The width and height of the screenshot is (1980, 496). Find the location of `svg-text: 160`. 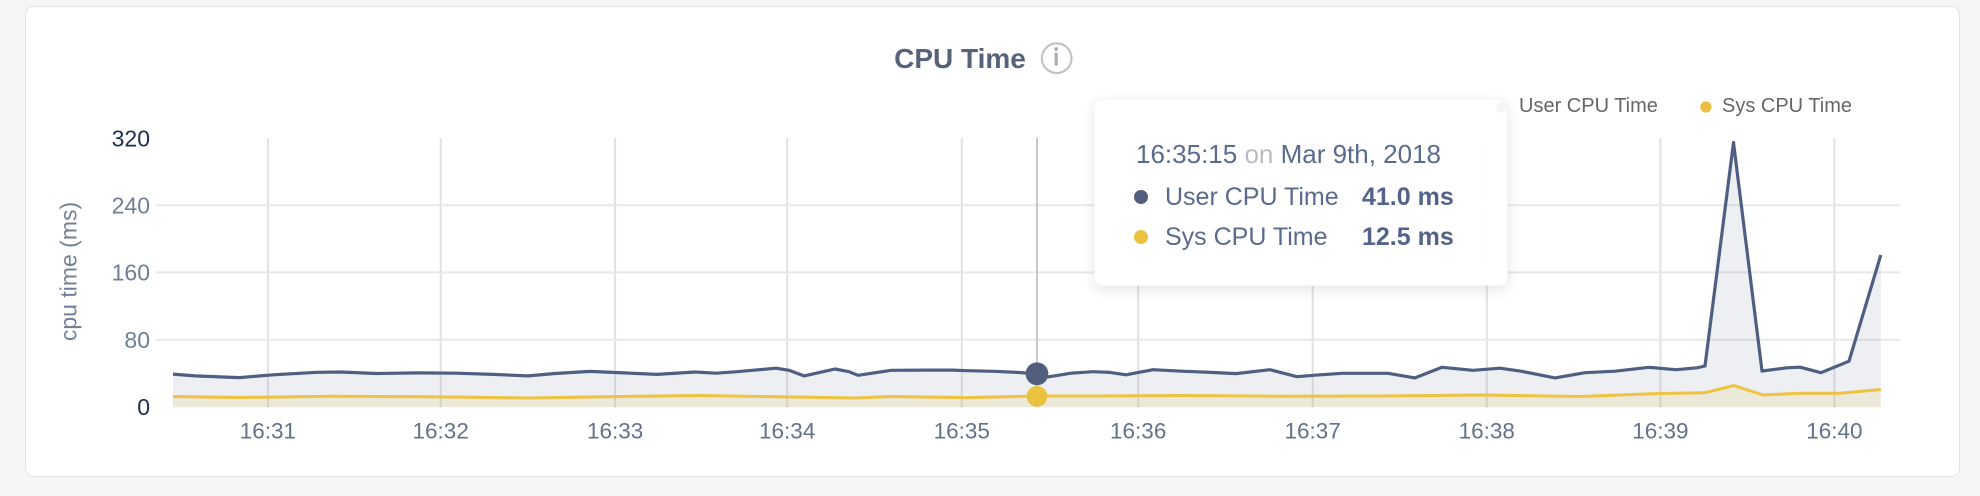

svg-text: 160 is located at coordinates (131, 273).